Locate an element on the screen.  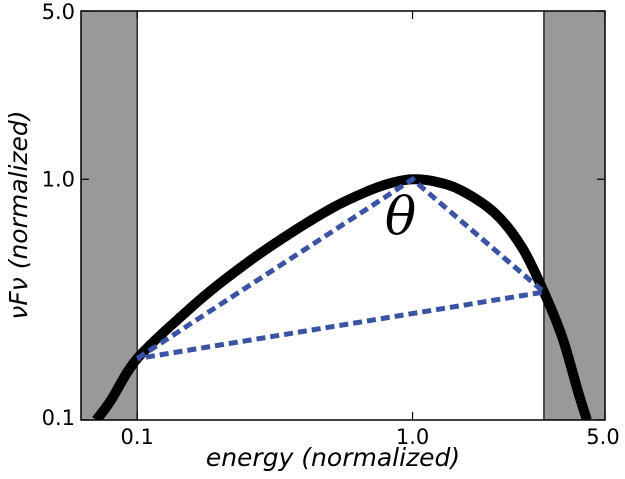
x-tick-label-0: 0.1 is located at coordinates (136, 437).